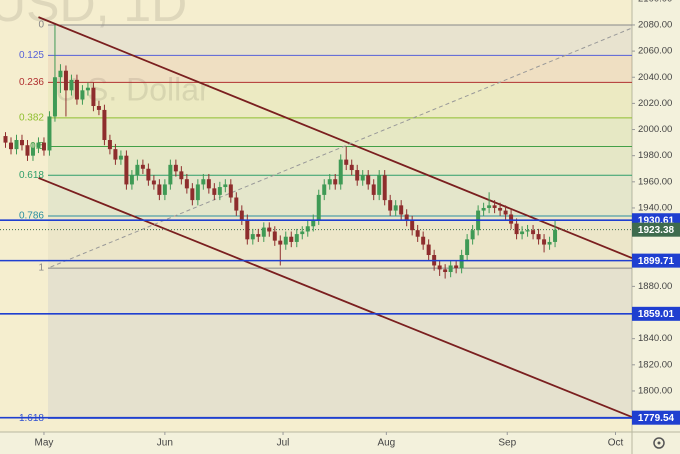  Describe the element at coordinates (386, 443) in the screenshot. I see `x-tick-label: Aug` at that location.